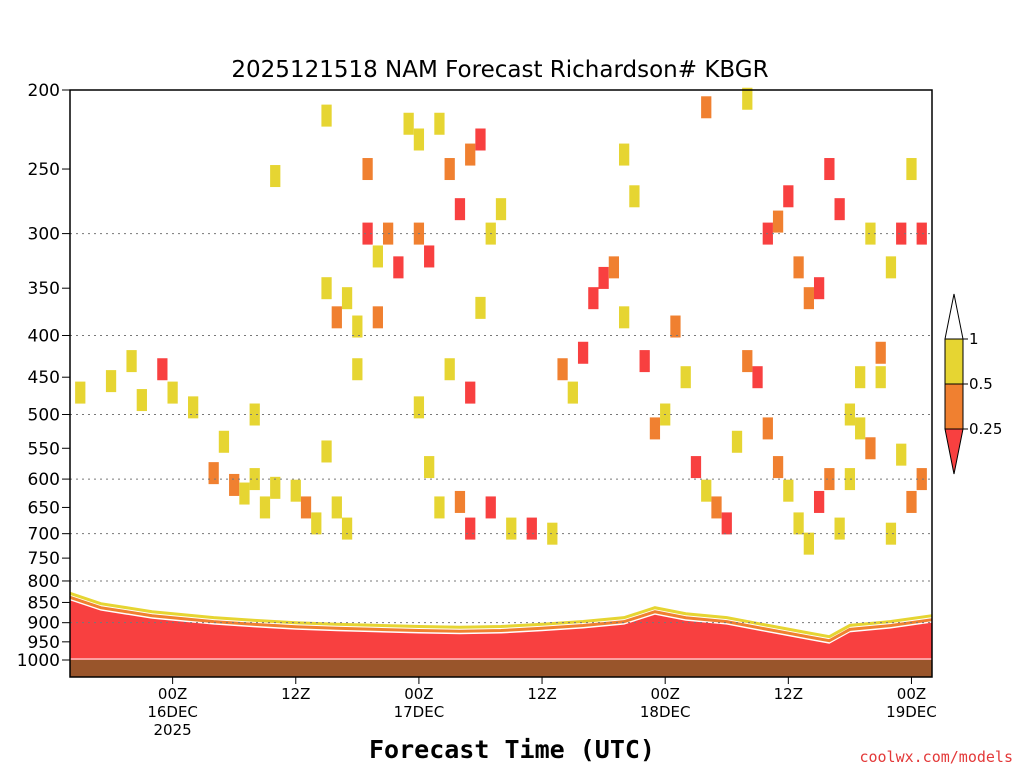 This screenshot has width=1024, height=768. Describe the element at coordinates (954, 361) in the screenshot. I see `colorbar-bin-yellow` at that location.